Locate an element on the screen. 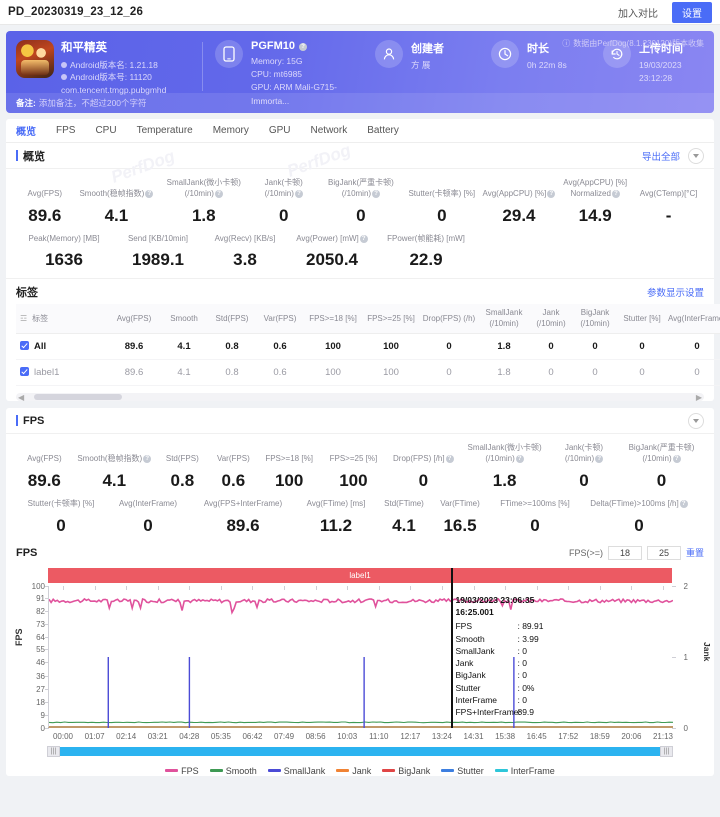  chart-cursor-line is located at coordinates (452, 647).